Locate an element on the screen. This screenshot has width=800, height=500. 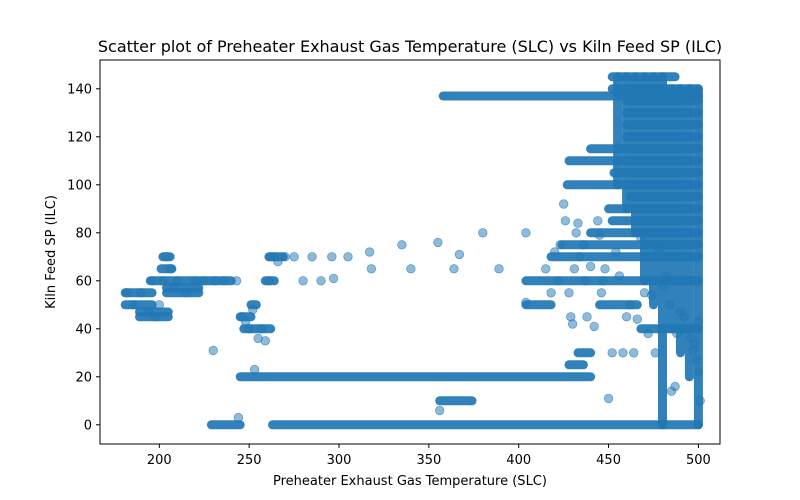
x-tick-label: 400 is located at coordinates (518, 460).